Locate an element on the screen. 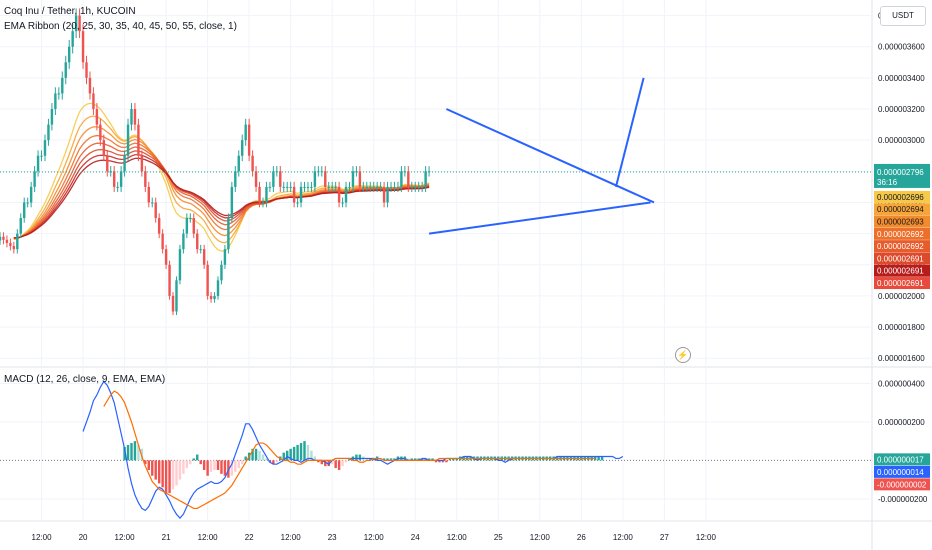 This screenshot has width=932, height=550. macd-legend: MACD (12, 26, close, 9, EMA, EMA) is located at coordinates (84, 379).